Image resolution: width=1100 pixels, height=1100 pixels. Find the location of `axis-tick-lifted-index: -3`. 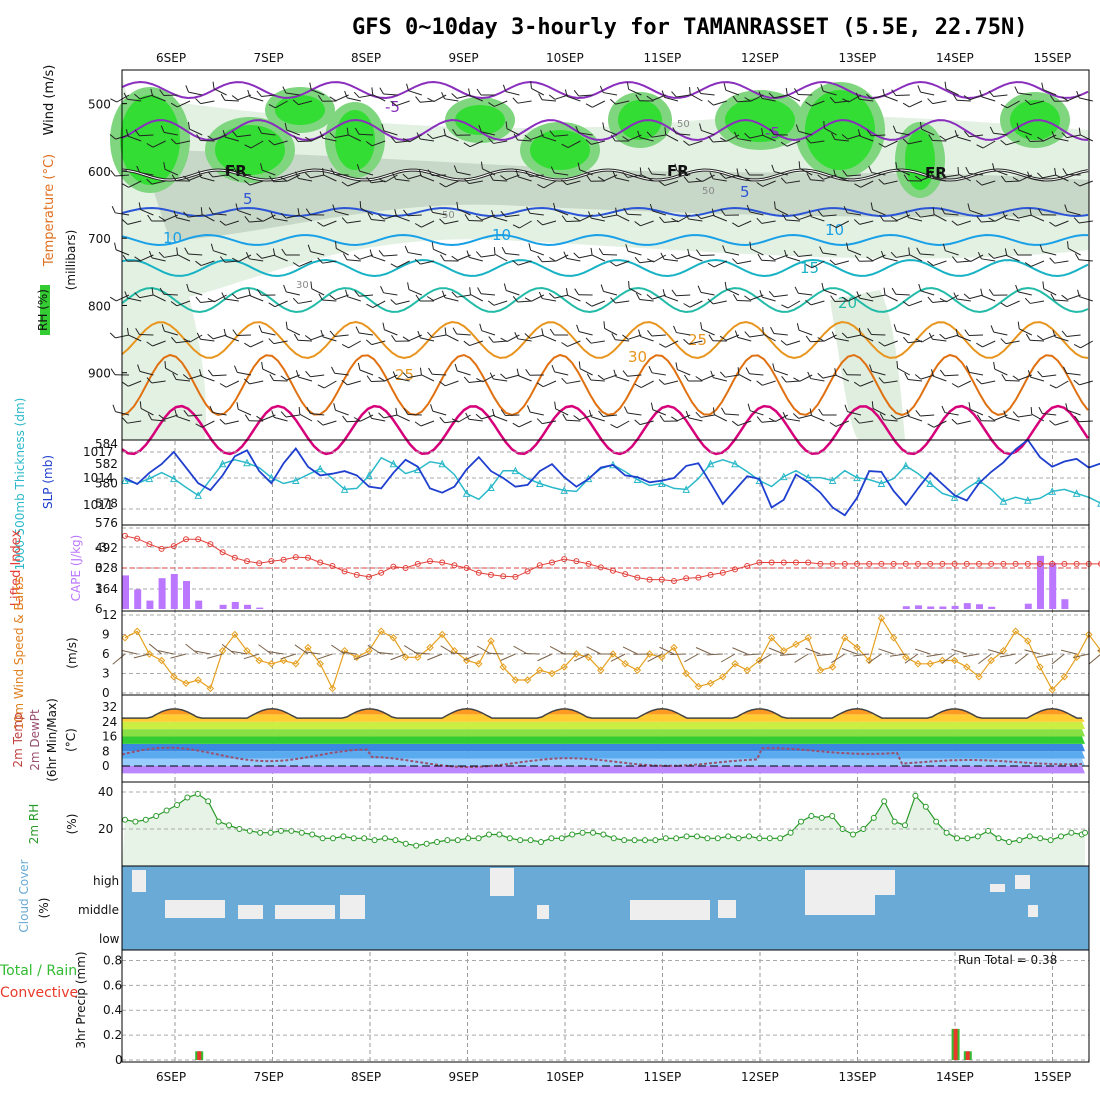

axis-tick-lifted-index: -3 is located at coordinates (101, 548).